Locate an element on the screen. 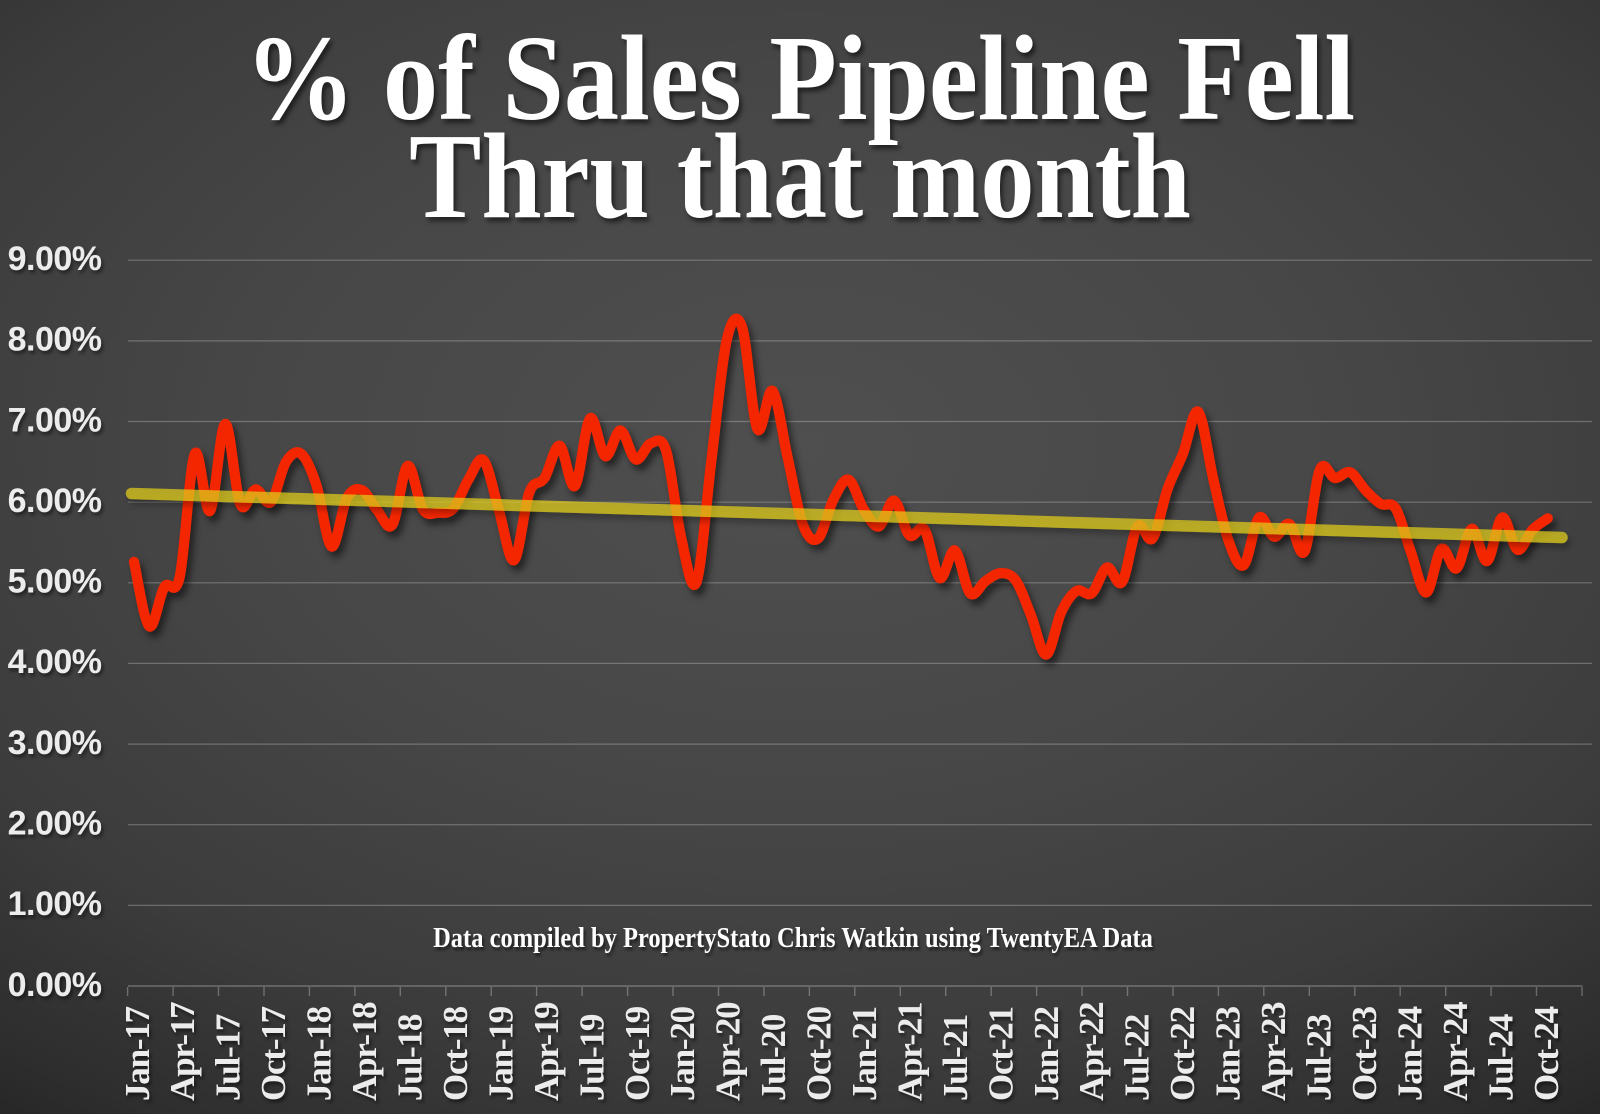 The width and height of the screenshot is (1600, 1114). svg-text: Oct-21 is located at coordinates (1000, 1054).